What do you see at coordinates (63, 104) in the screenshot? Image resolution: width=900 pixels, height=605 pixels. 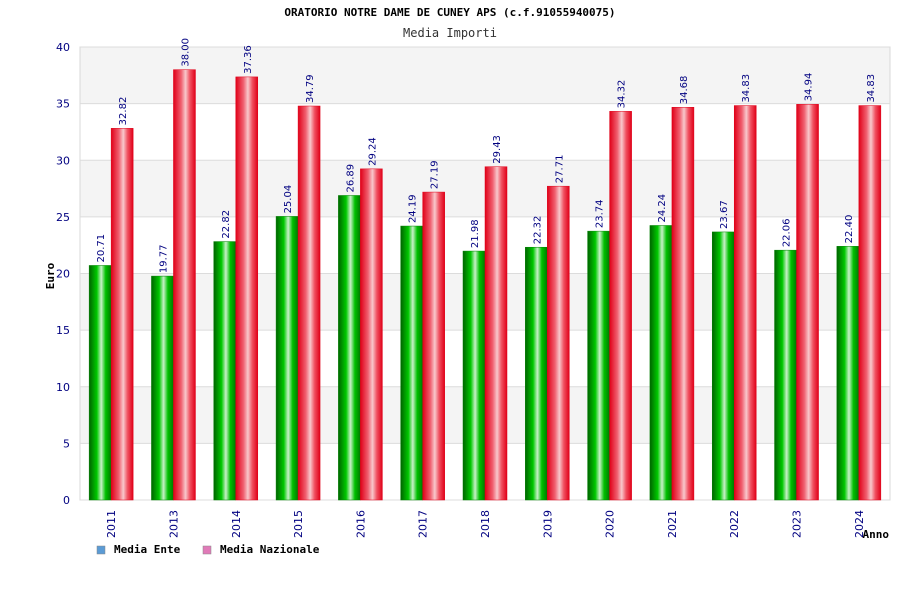 I see `y-tick-label: 35` at bounding box center [63, 104].